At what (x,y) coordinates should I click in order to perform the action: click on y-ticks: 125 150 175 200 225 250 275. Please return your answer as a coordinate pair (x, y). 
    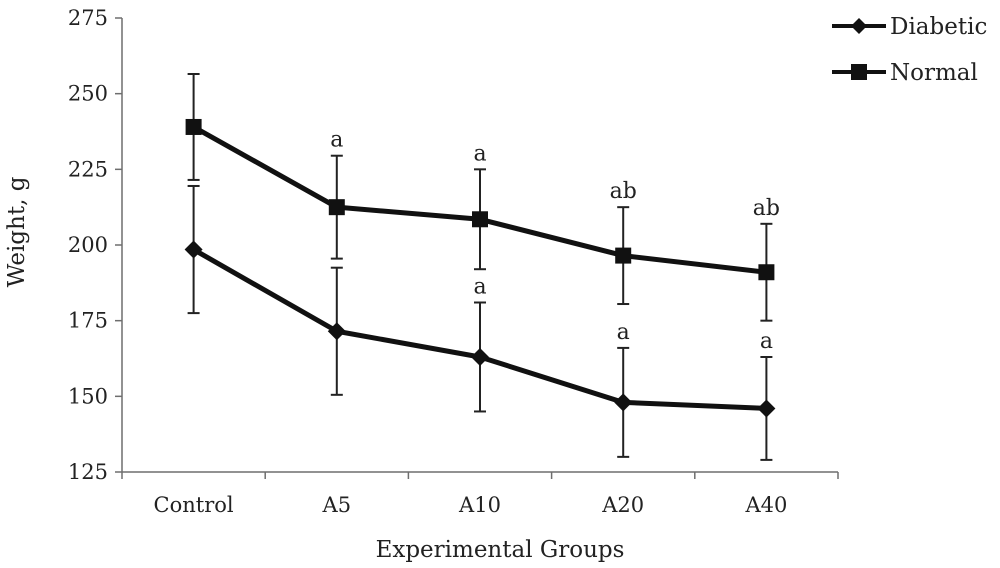
    Looking at the image, I should click on (95, 245).